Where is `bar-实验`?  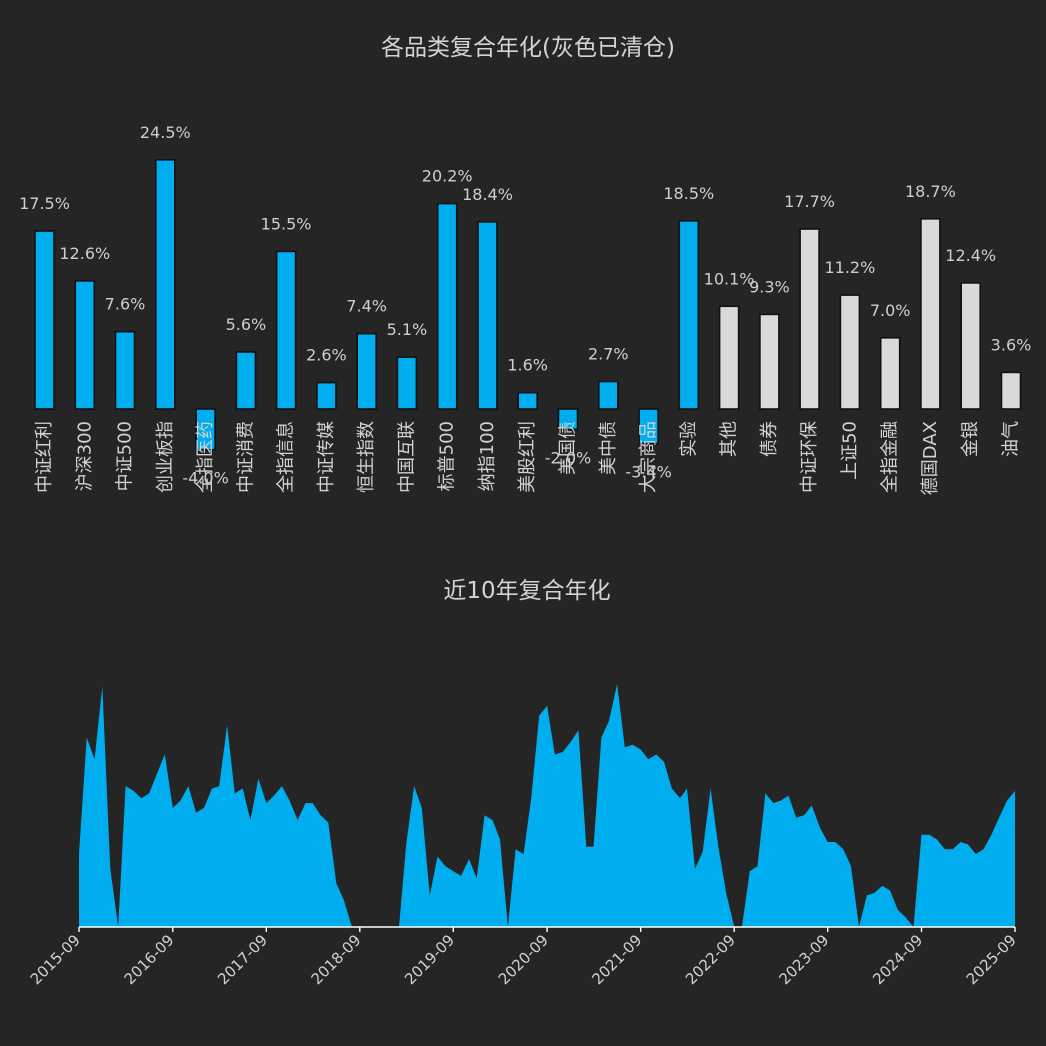 bar-实验 is located at coordinates (689, 315).